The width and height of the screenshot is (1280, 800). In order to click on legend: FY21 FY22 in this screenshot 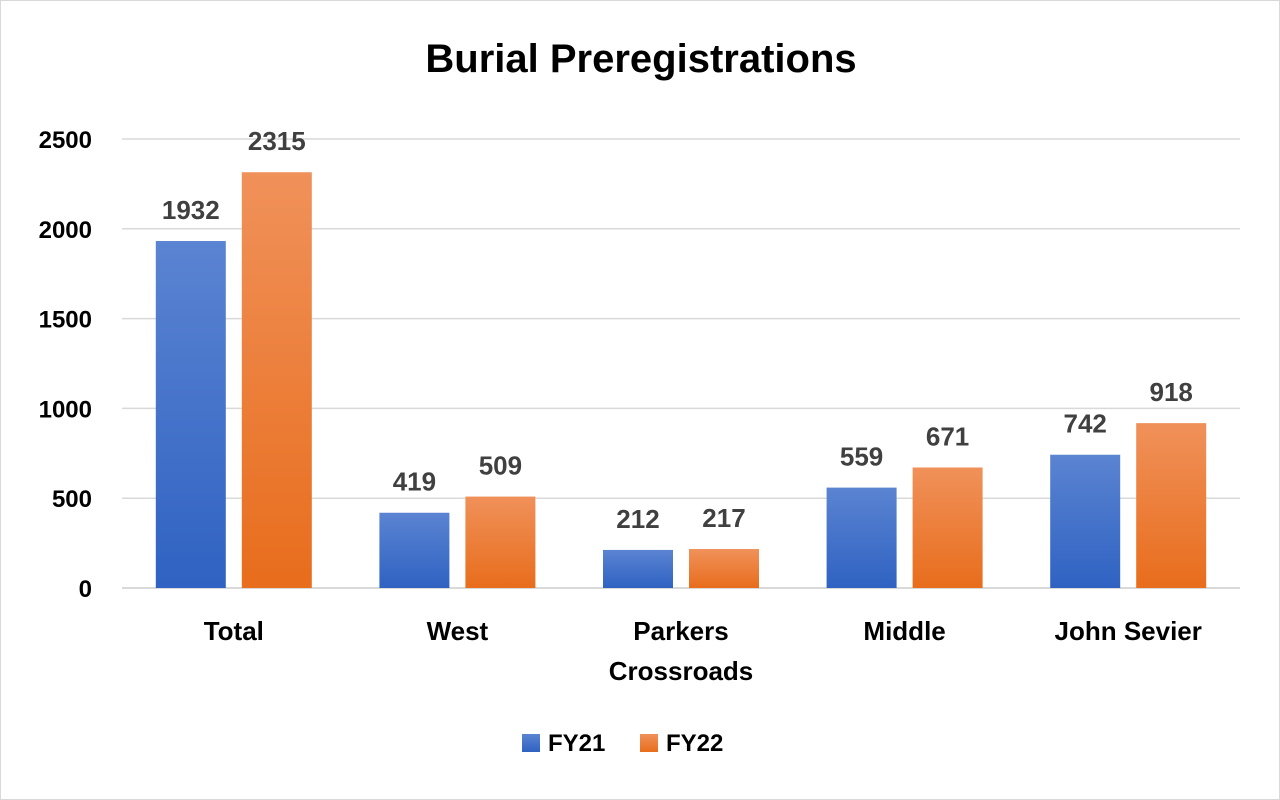, I will do `click(622, 743)`.